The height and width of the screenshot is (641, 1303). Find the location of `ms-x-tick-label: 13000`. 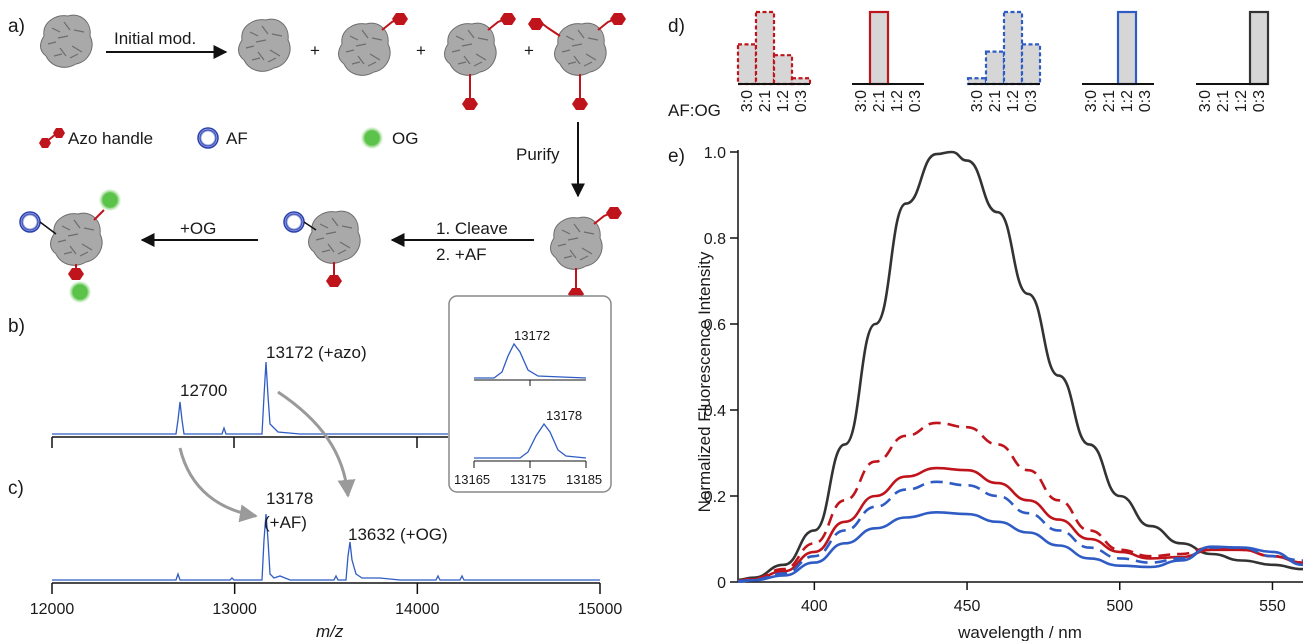

ms-x-tick-label: 13000 is located at coordinates (234, 609).